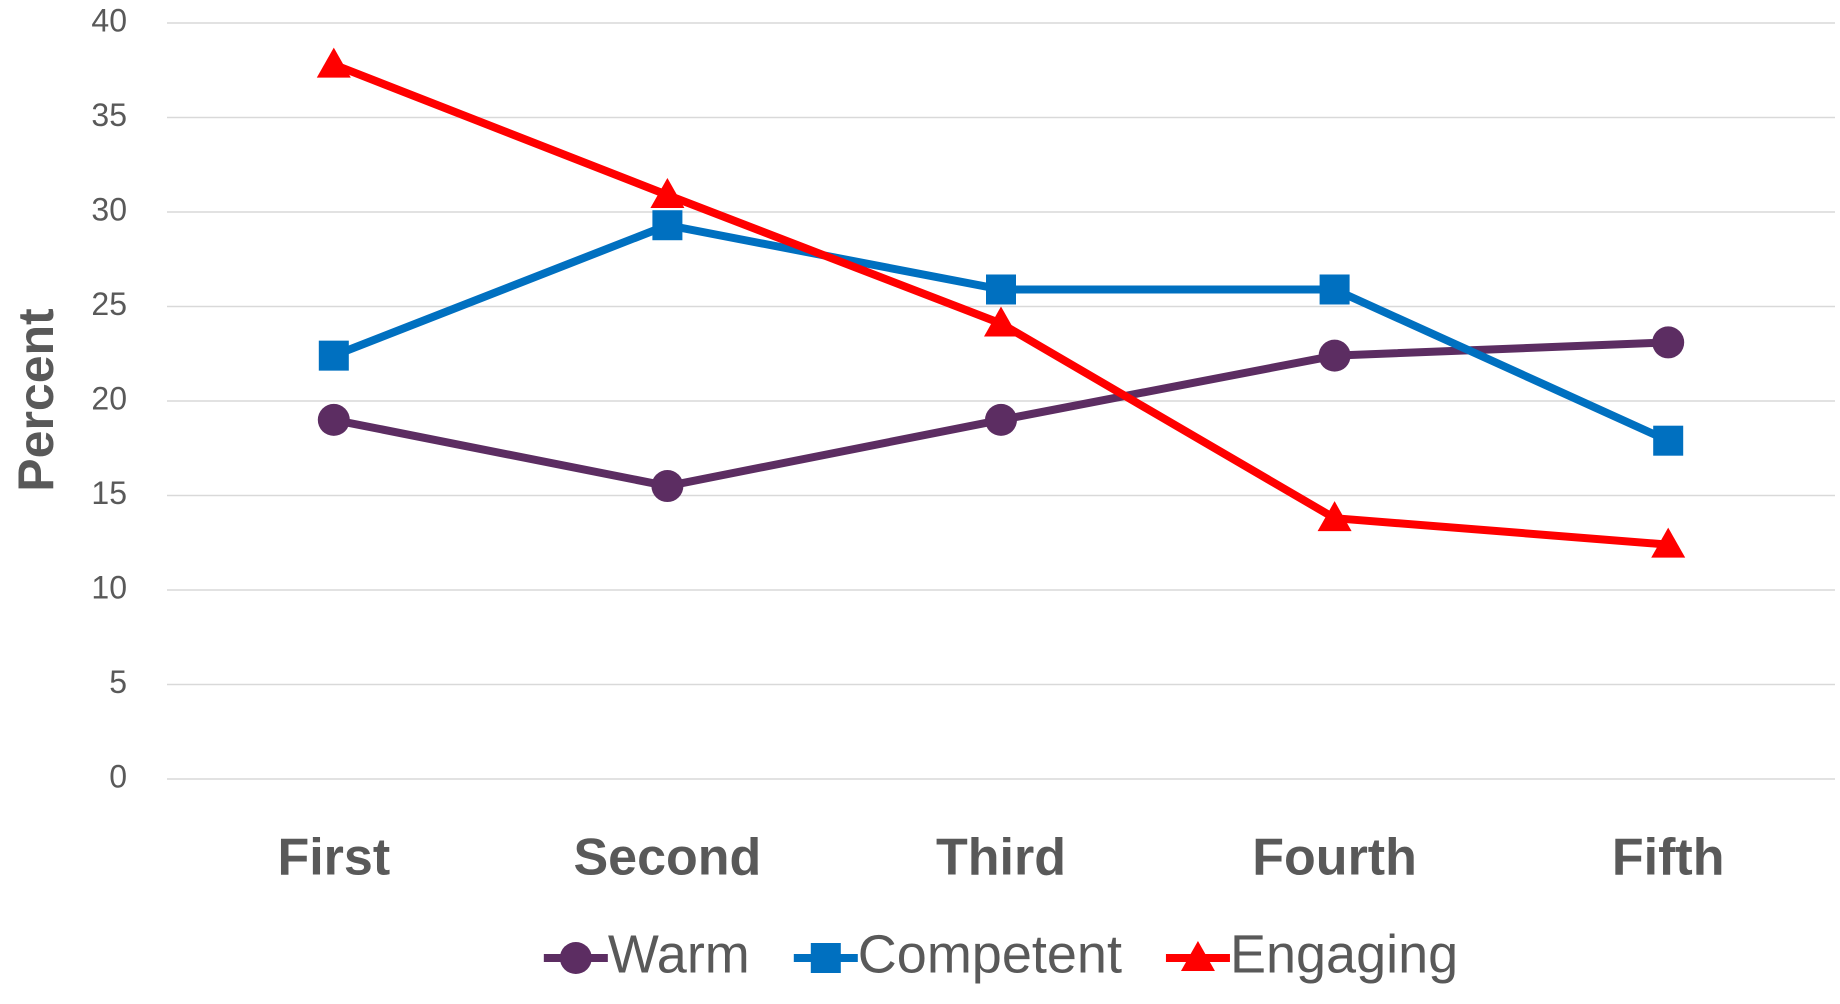 The width and height of the screenshot is (1840, 1004). What do you see at coordinates (1001, 858) in the screenshot?
I see `x-tick-label: Third` at bounding box center [1001, 858].